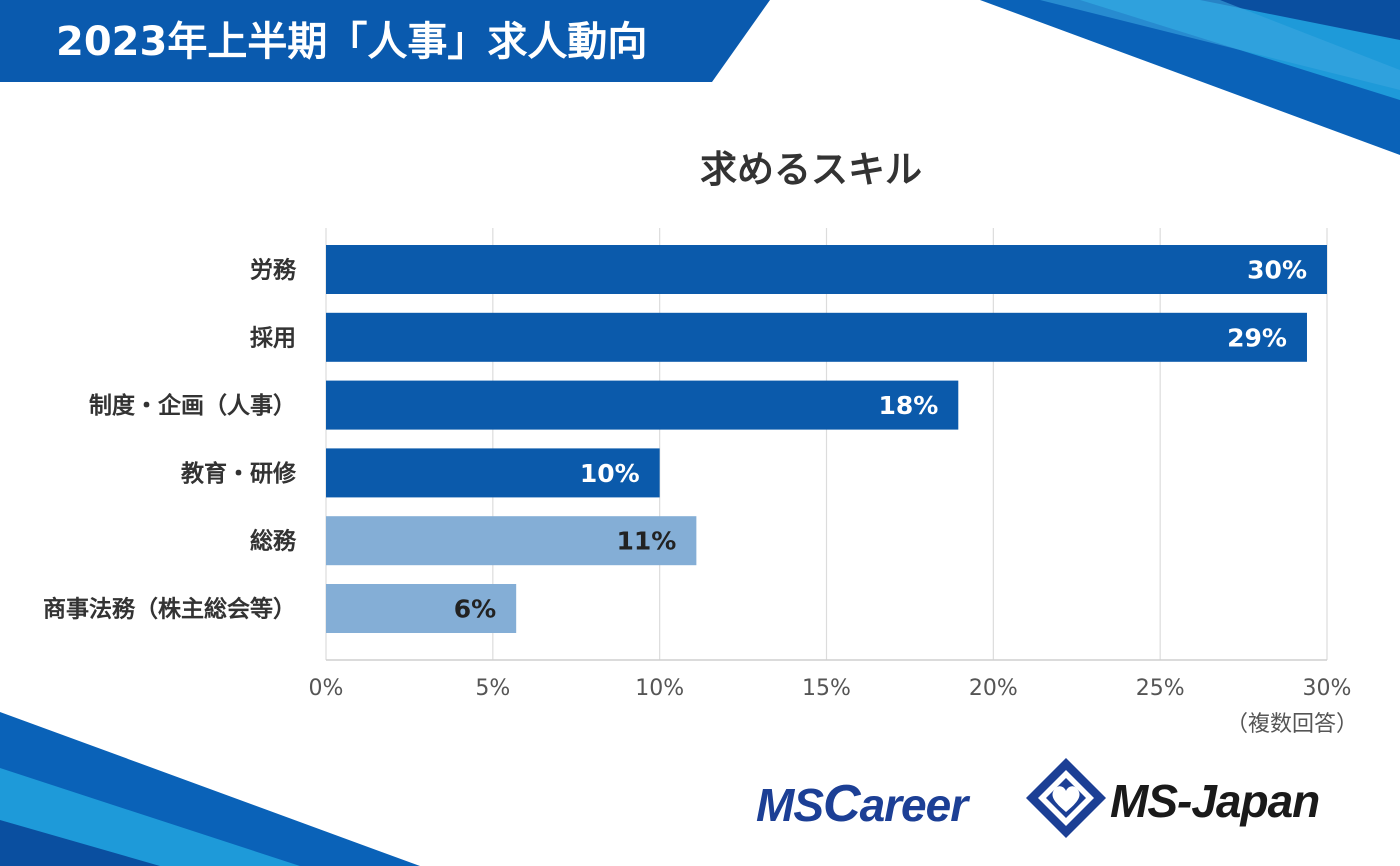 The width and height of the screenshot is (1400, 866). What do you see at coordinates (492, 688) in the screenshot?
I see `x-tick-label: 5%` at bounding box center [492, 688].